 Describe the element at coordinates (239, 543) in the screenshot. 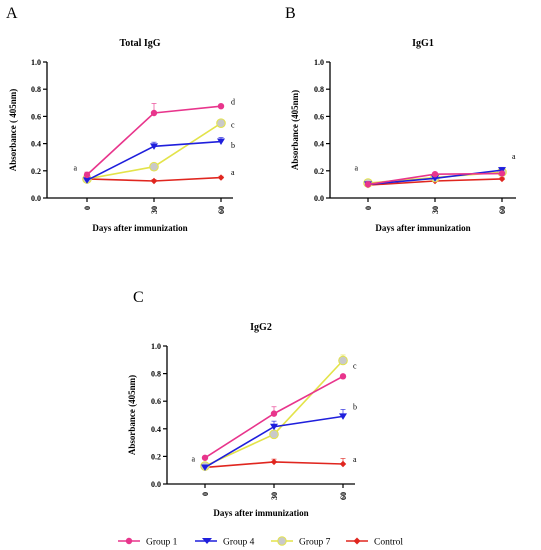

I see `legend-label-group-4: Group 4` at that location.